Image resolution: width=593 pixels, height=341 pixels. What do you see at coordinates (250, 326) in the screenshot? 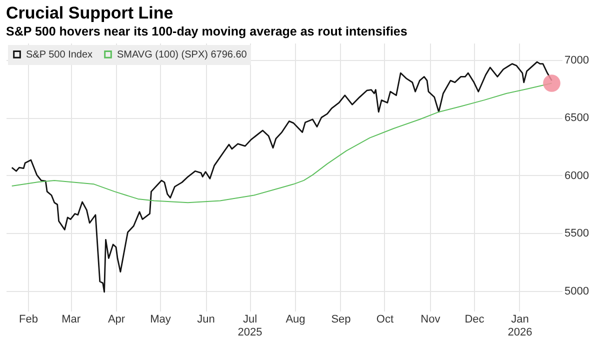
I see `x-tick-label: Jul 2025` at bounding box center [250, 326].